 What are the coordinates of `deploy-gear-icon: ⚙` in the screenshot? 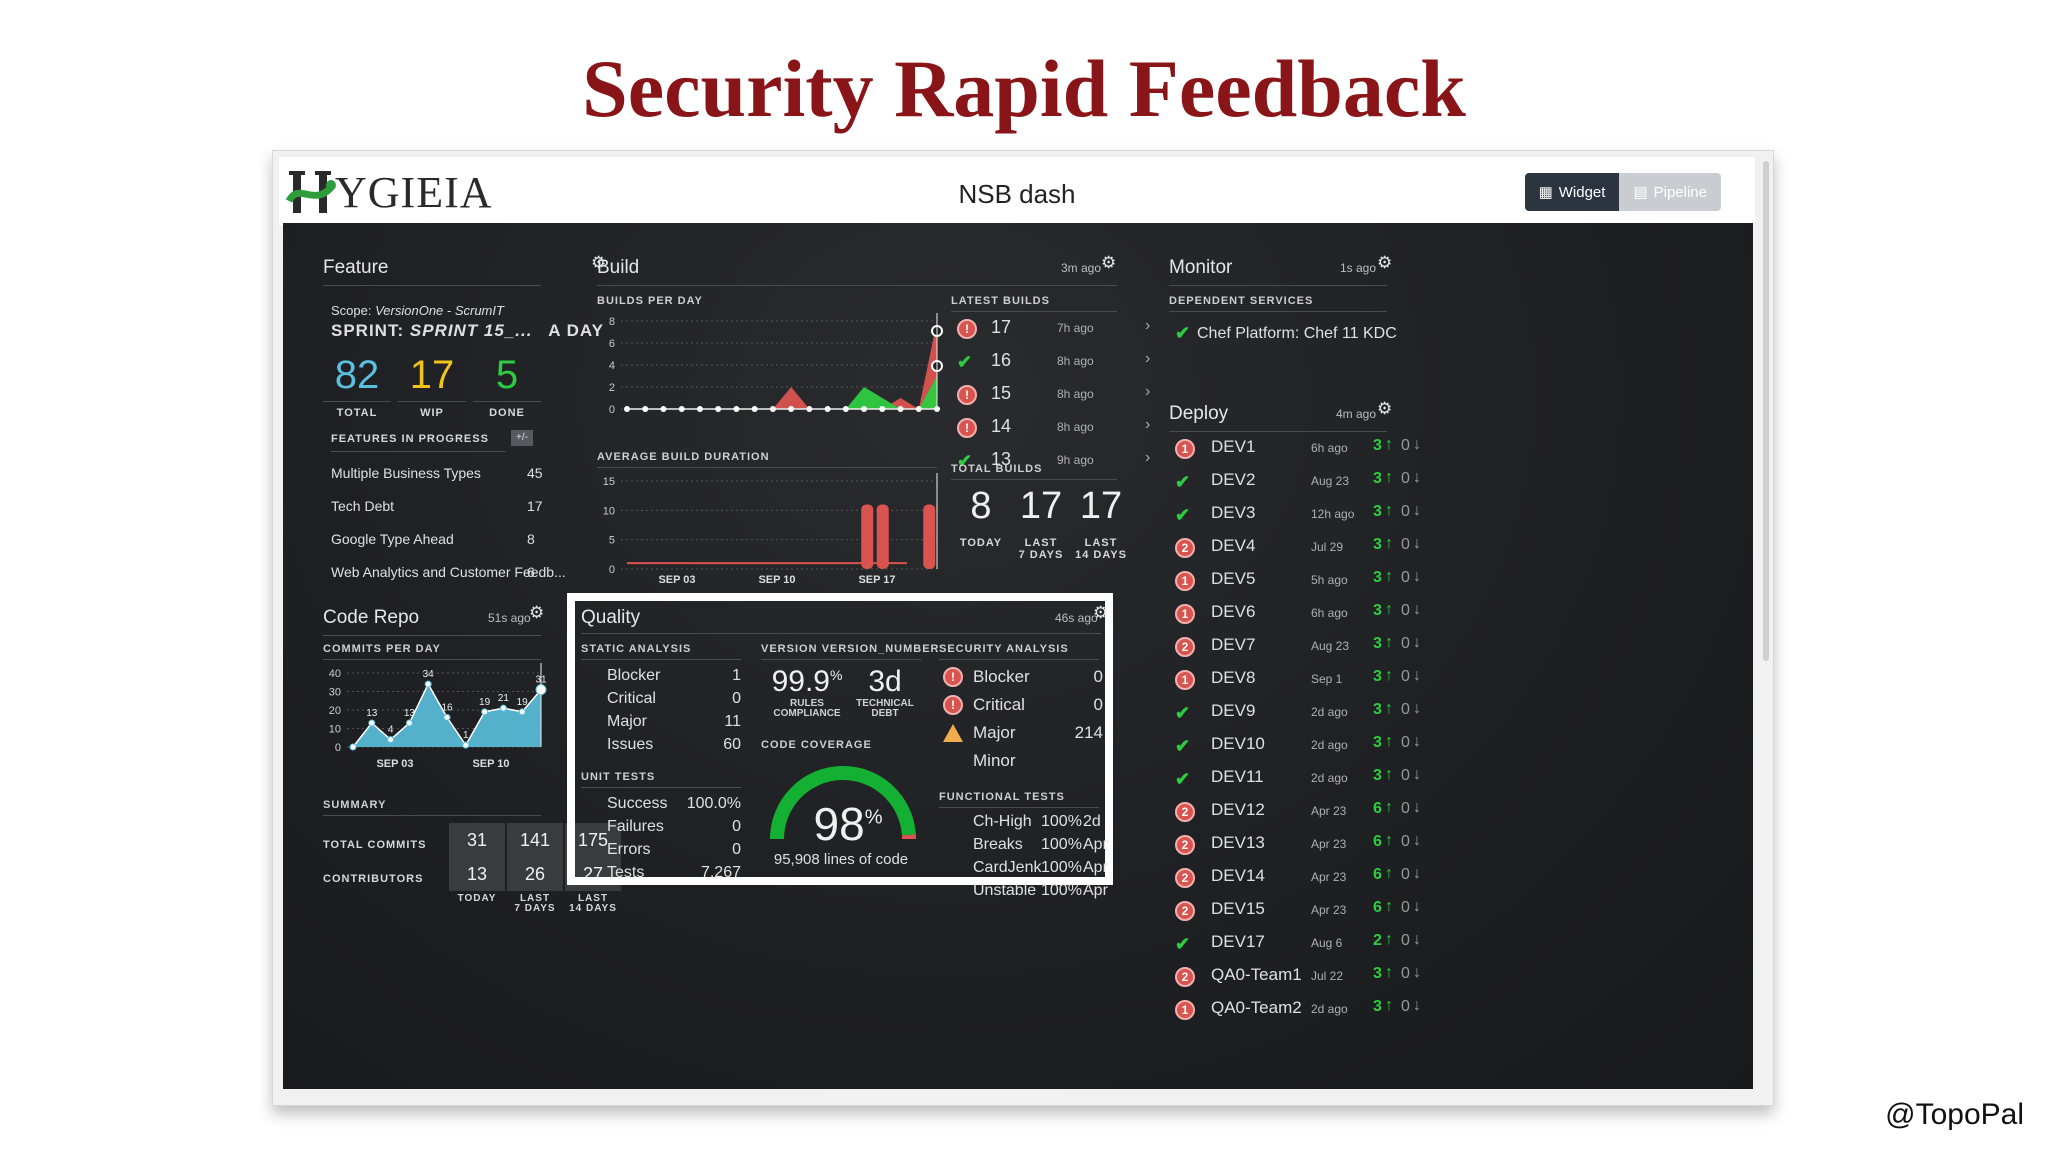 It's located at (1385, 408).